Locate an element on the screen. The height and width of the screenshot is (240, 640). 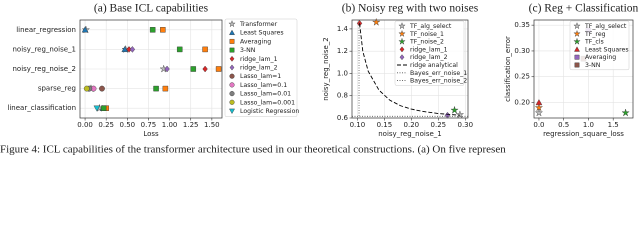
legend-label: Averaging is located at coordinates (600, 57).